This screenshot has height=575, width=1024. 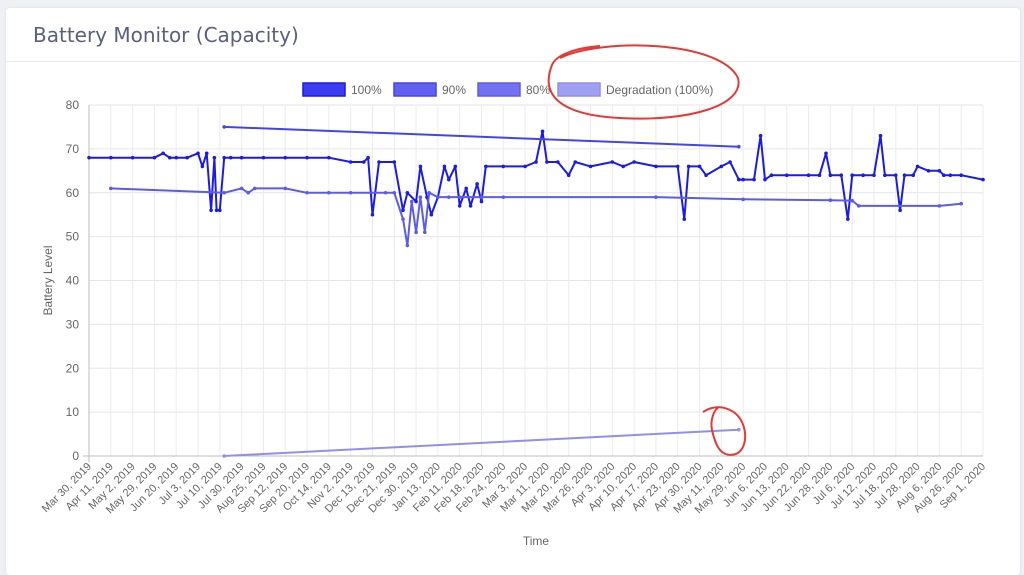 What do you see at coordinates (73, 237) in the screenshot?
I see `y-tick-label: 50` at bounding box center [73, 237].